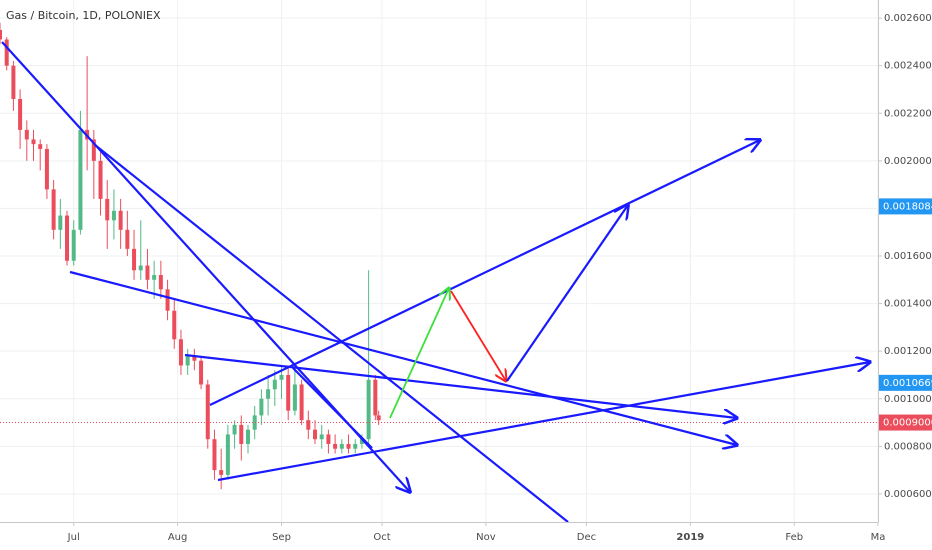 The width and height of the screenshot is (932, 550). Describe the element at coordinates (908, 399) in the screenshot. I see `y-tick-label: 0.00100000` at that location.